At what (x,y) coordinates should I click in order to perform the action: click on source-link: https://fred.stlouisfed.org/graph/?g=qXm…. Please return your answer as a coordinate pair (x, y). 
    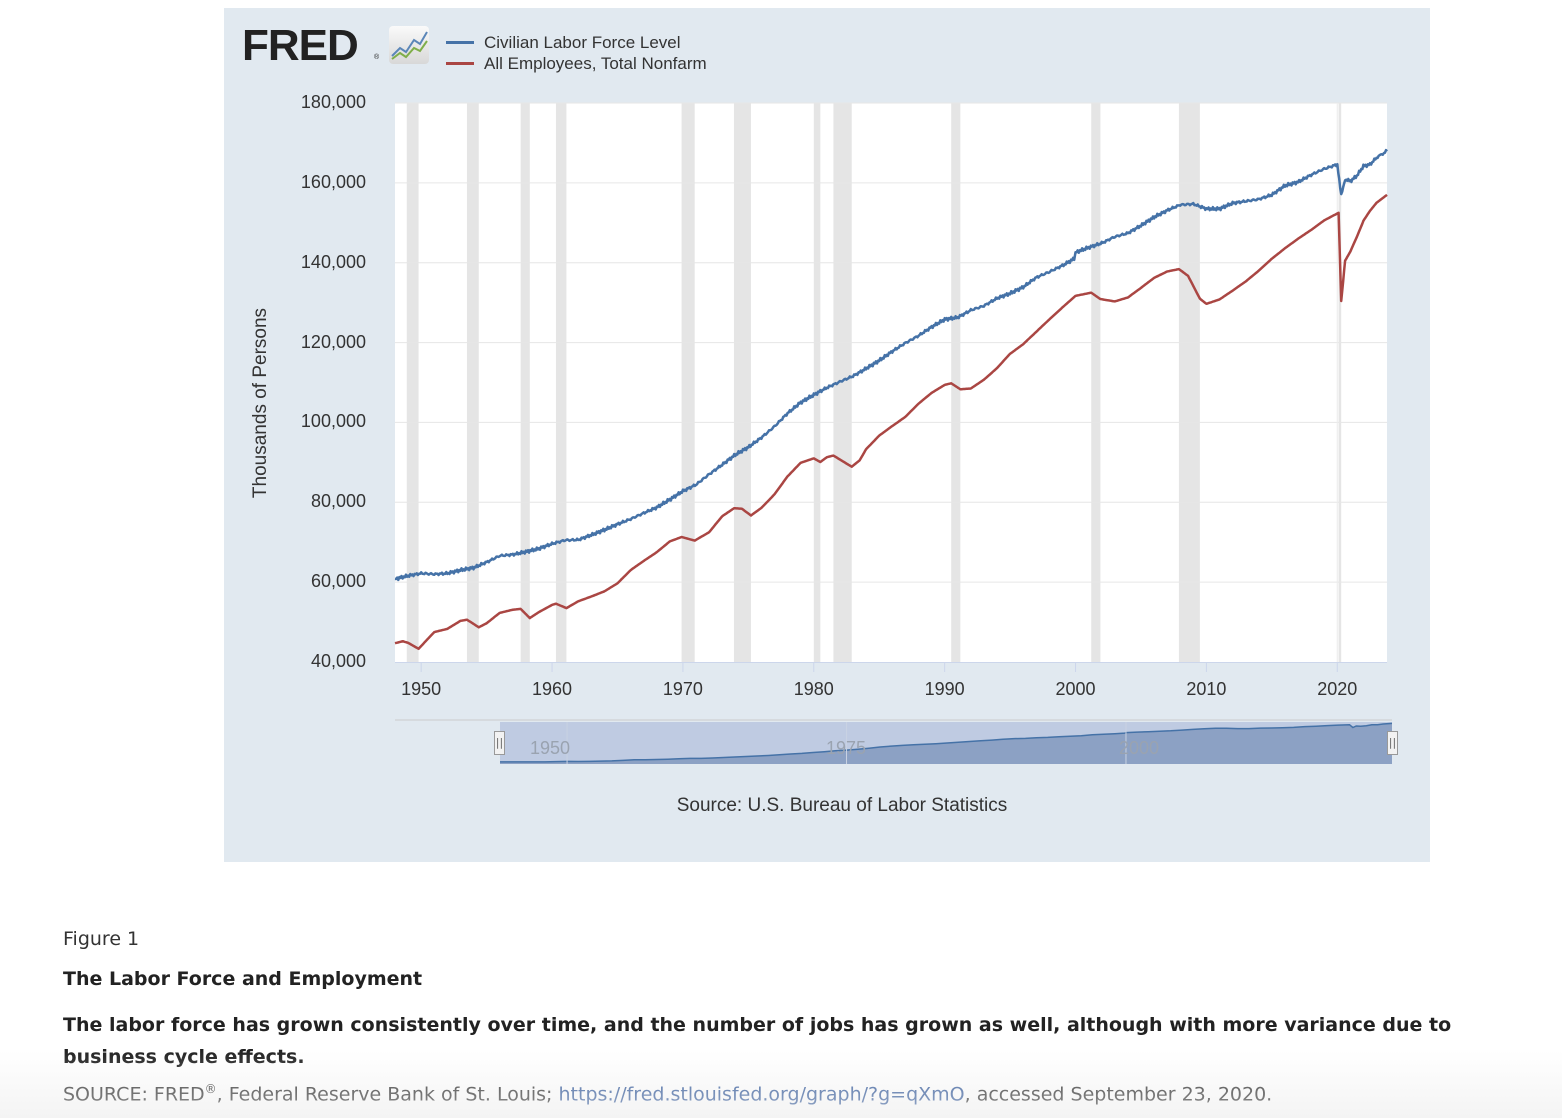
    Looking at the image, I should click on (761, 1094).